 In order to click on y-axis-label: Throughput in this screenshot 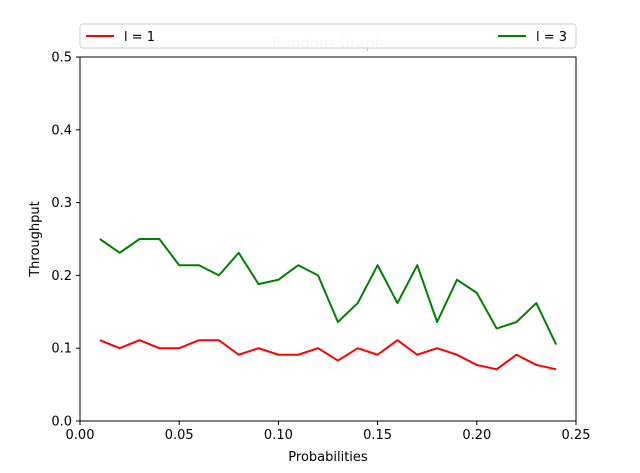, I will do `click(35, 239)`.